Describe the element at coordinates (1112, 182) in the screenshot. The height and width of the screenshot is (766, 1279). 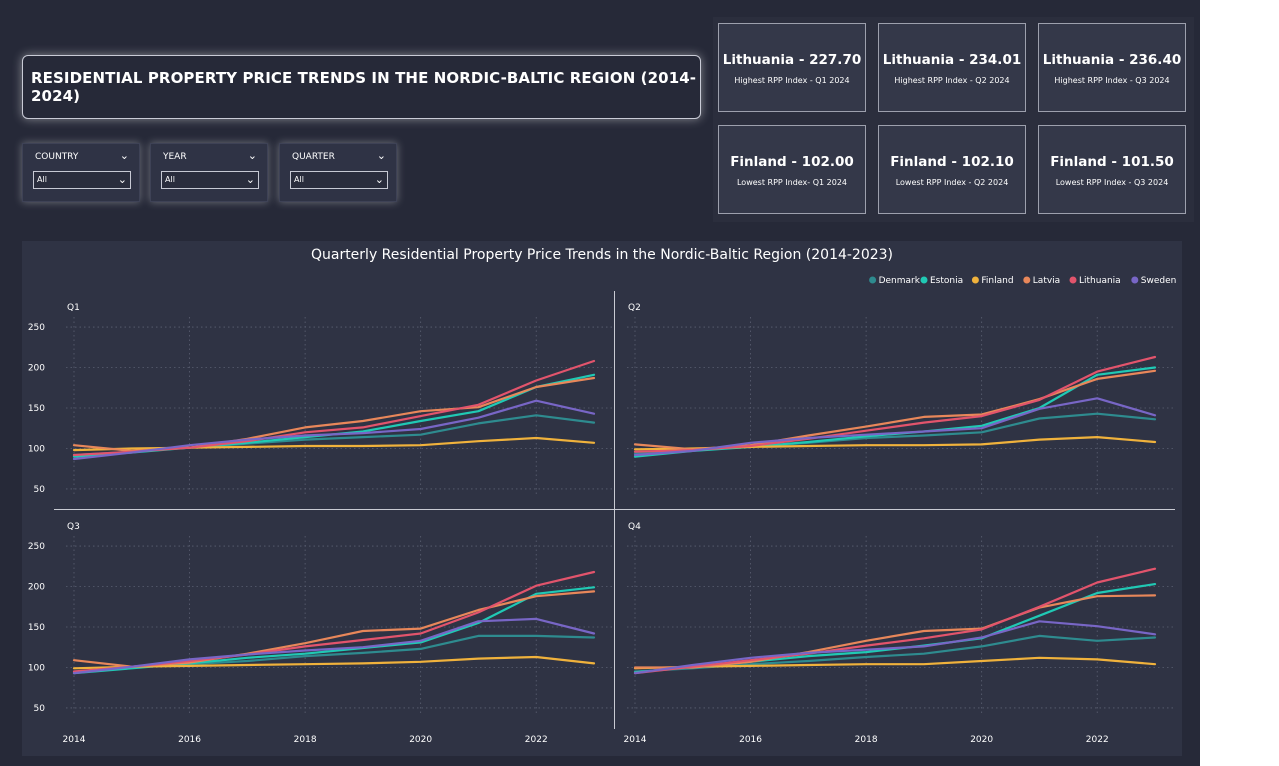
I see `kpi-label: Lowest RPP Index - Q3 2024` at that location.